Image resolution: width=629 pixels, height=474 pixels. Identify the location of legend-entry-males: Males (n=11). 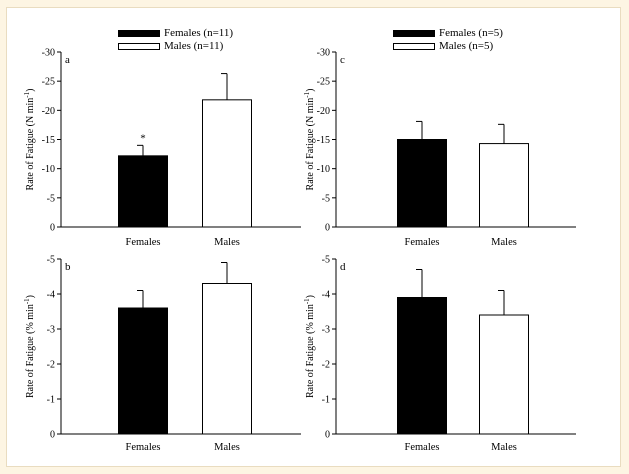
(175, 46).